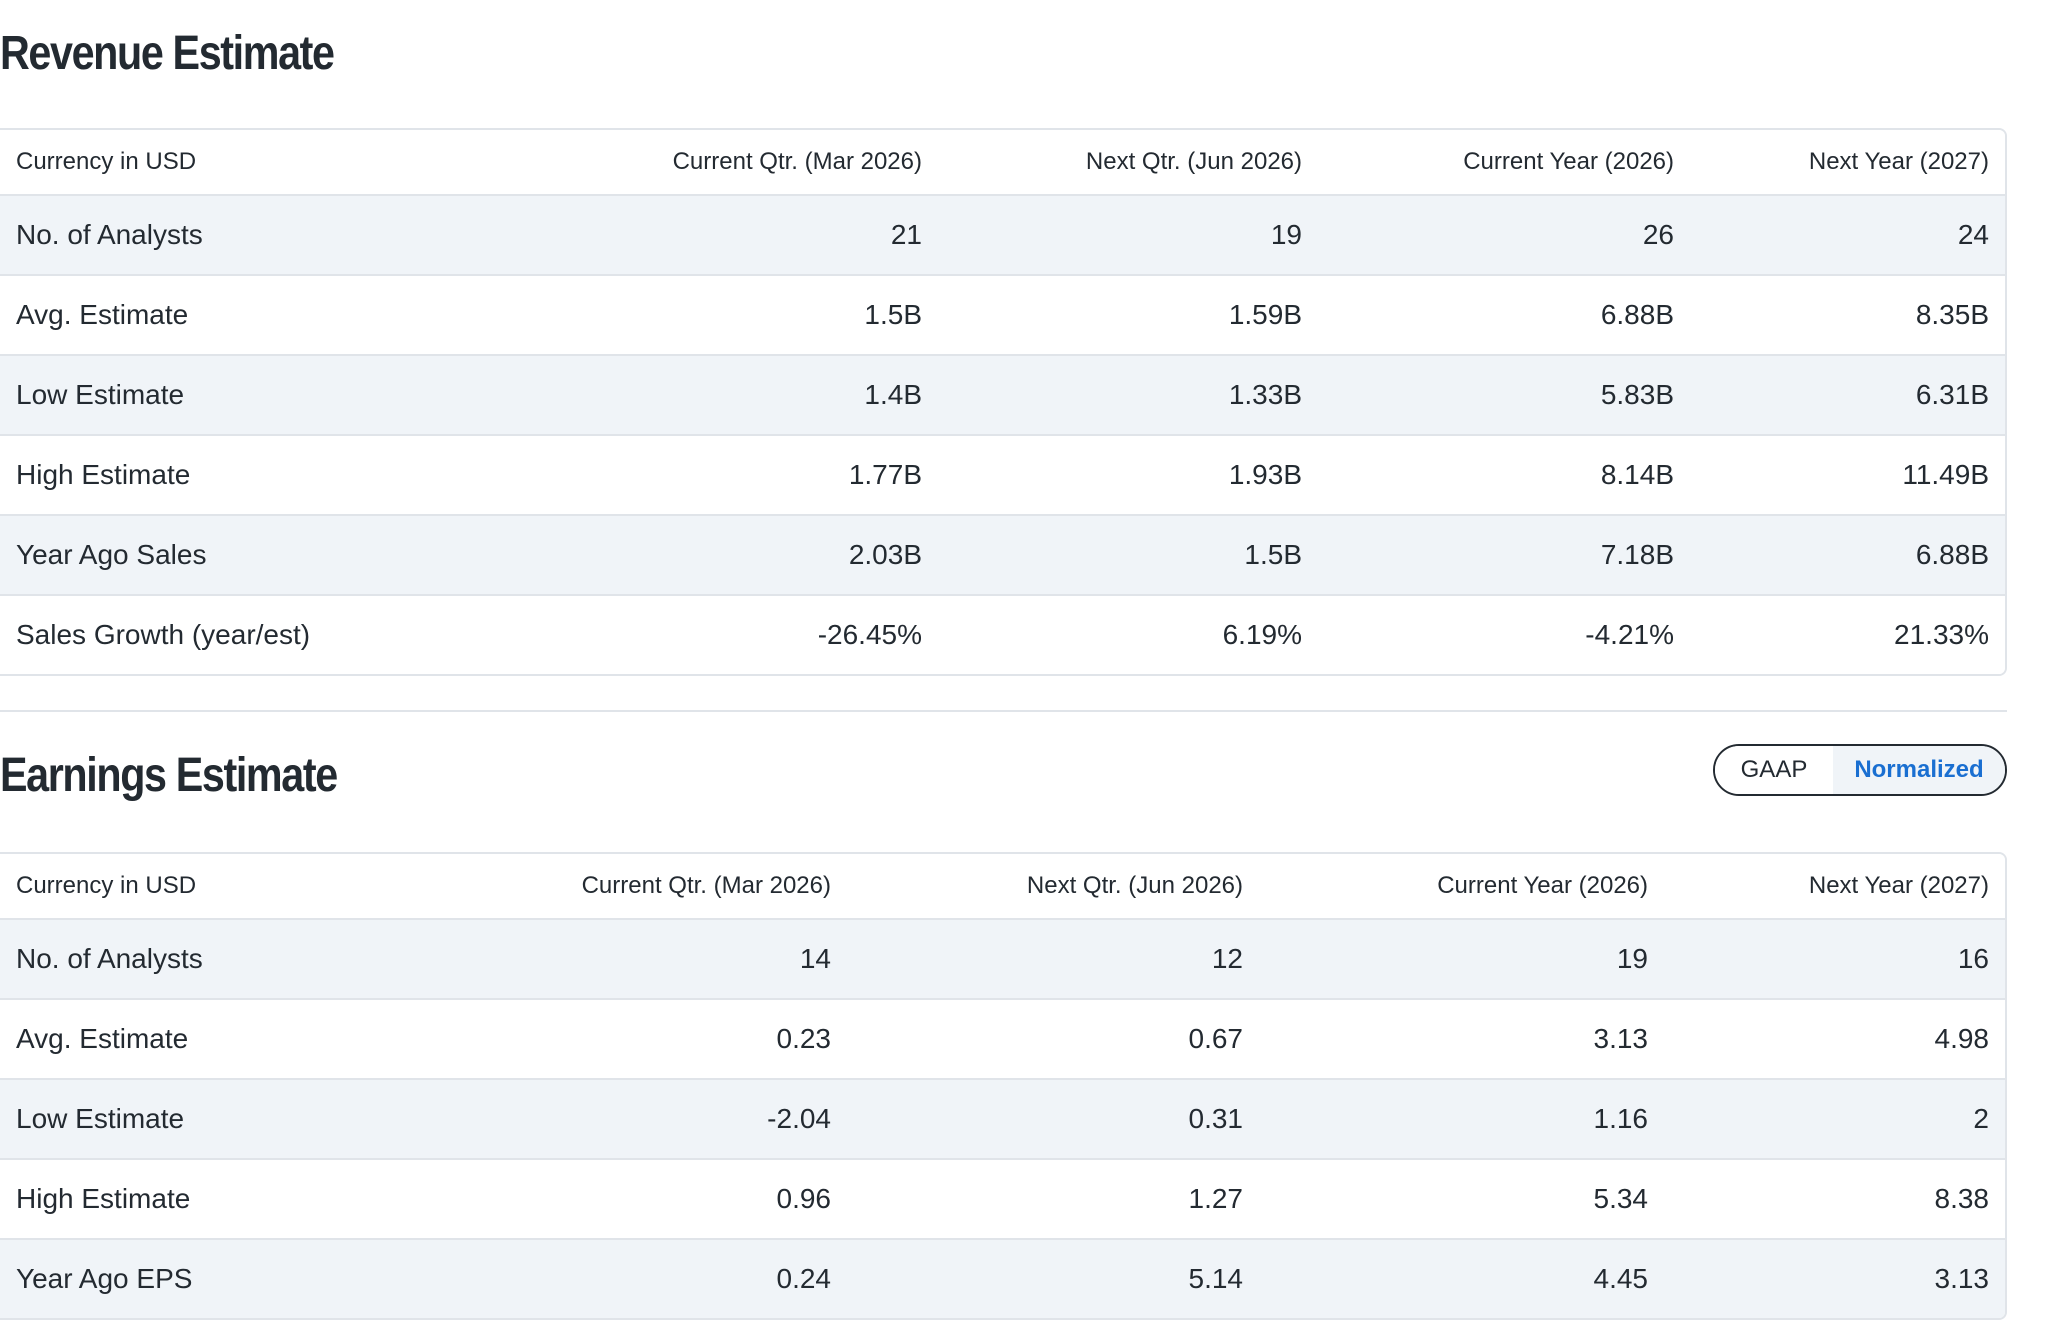 Image resolution: width=2049 pixels, height=1327 pixels. What do you see at coordinates (1053, 1199) in the screenshot?
I see `table-cell: 1.27` at bounding box center [1053, 1199].